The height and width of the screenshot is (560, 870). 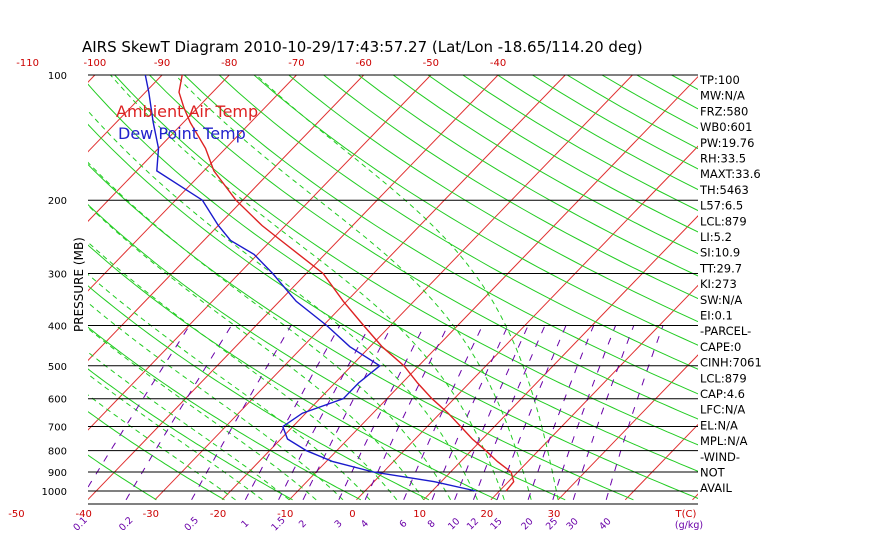 I want to click on index-entry: CINH:7061, so click(x=731, y=363).